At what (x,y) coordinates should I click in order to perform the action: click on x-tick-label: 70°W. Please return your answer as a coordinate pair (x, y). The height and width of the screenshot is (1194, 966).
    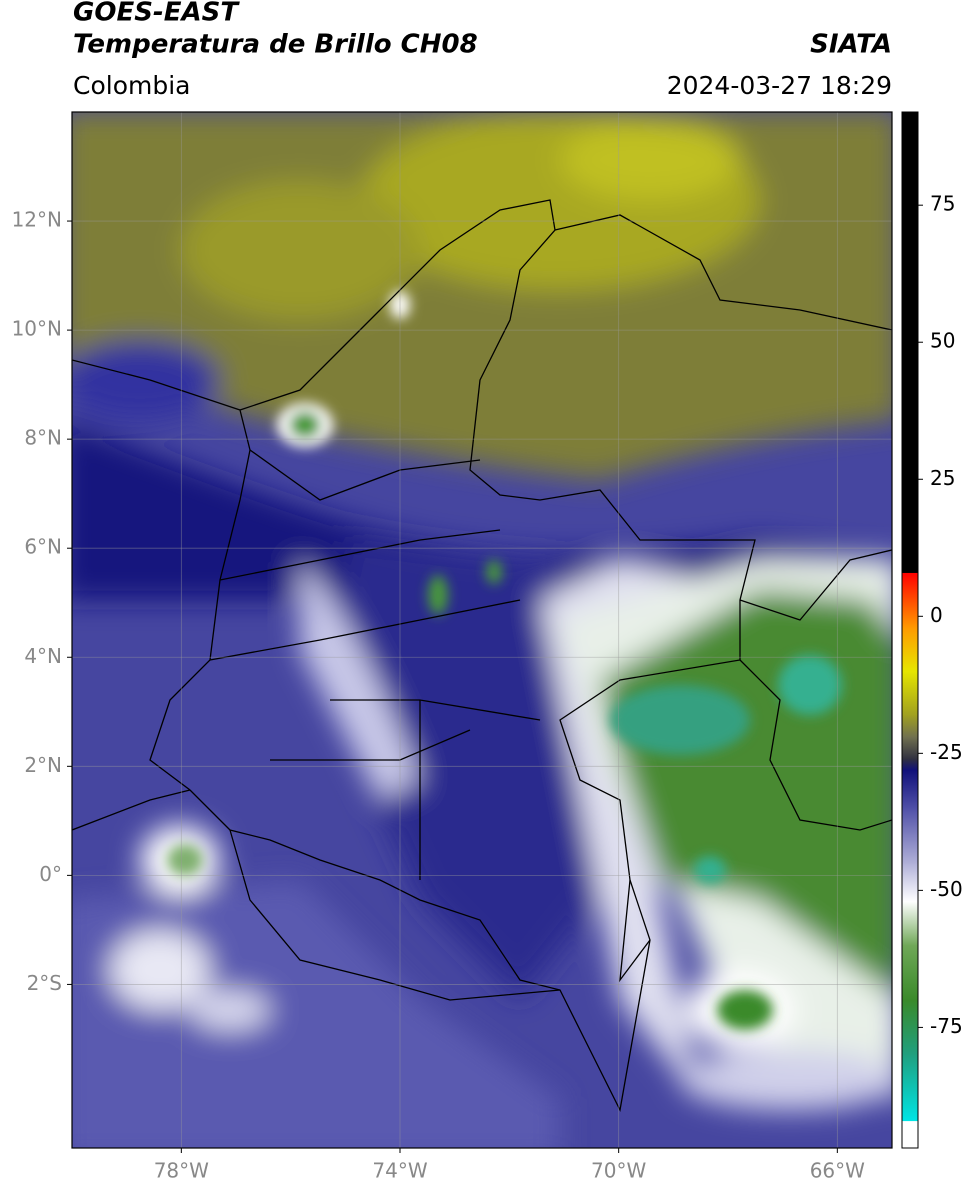
    Looking at the image, I should click on (618, 1171).